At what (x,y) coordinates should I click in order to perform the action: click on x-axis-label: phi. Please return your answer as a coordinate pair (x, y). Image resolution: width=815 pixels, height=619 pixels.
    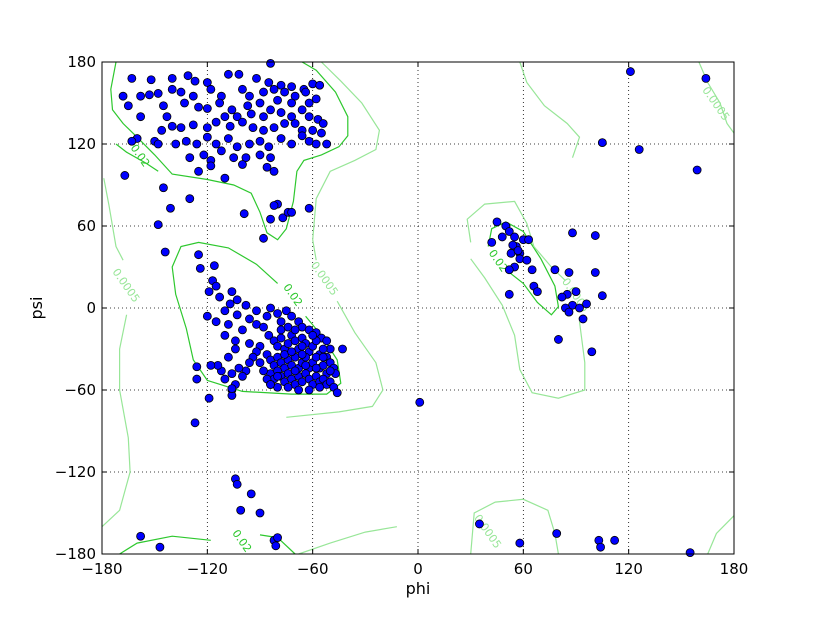
    Looking at the image, I should click on (418, 588).